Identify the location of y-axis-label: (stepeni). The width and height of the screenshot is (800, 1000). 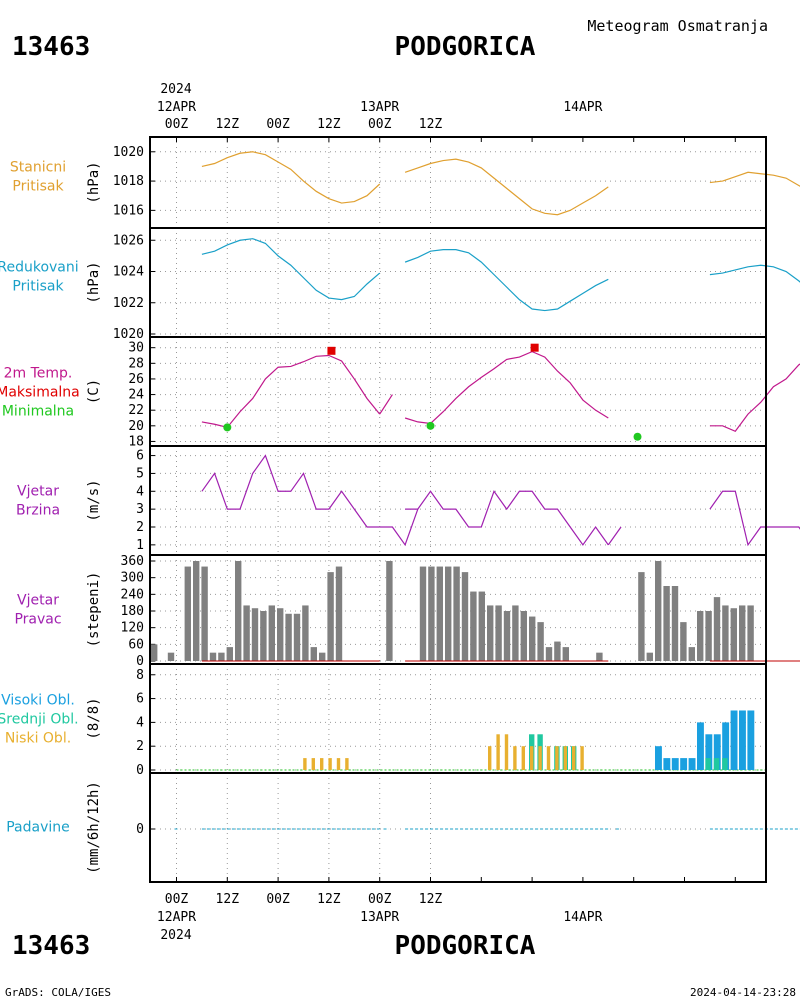
(94, 610).